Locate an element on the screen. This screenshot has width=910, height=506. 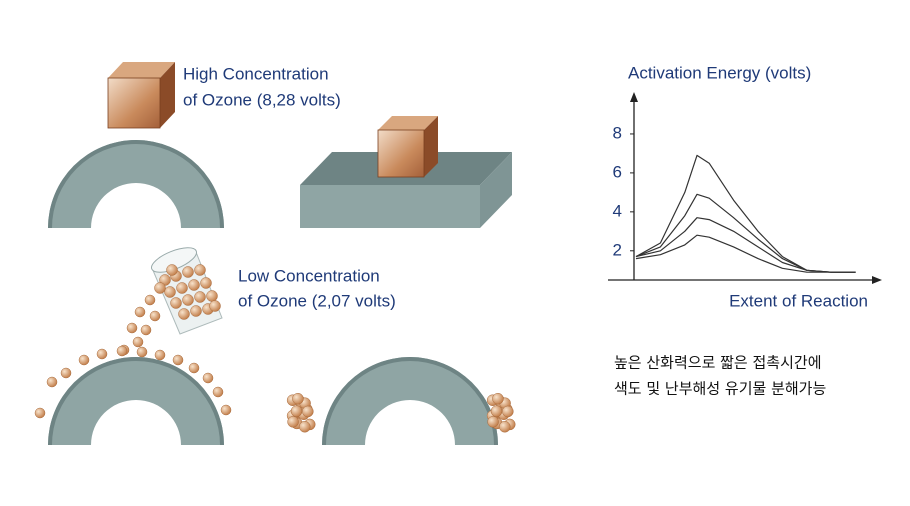
label: of Ozone (2,07 volts) is located at coordinates (317, 300).